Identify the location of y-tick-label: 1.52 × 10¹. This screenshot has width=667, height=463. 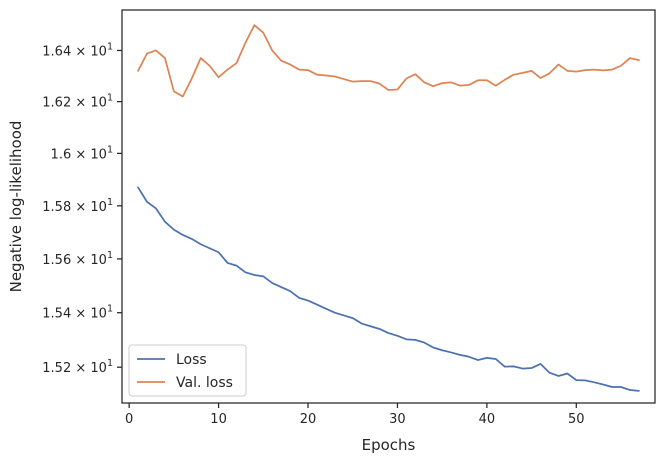
(77, 367).